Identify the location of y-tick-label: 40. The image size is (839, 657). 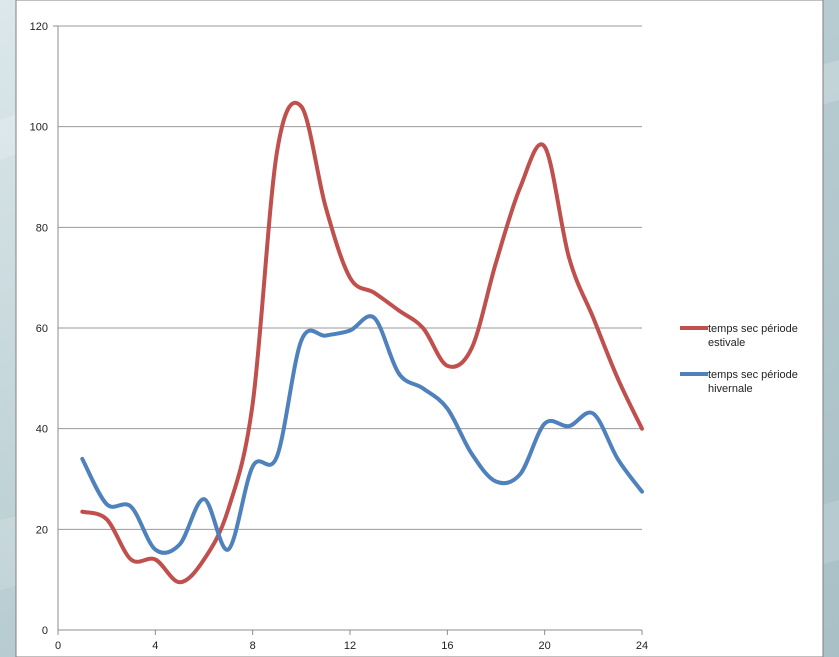
(42, 430).